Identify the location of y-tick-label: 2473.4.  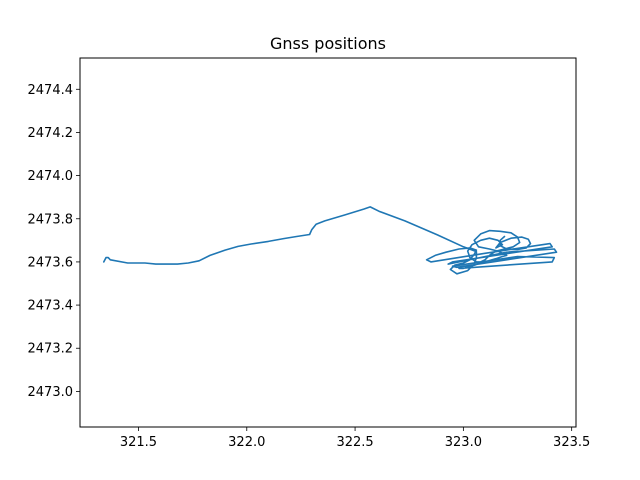
(51, 306).